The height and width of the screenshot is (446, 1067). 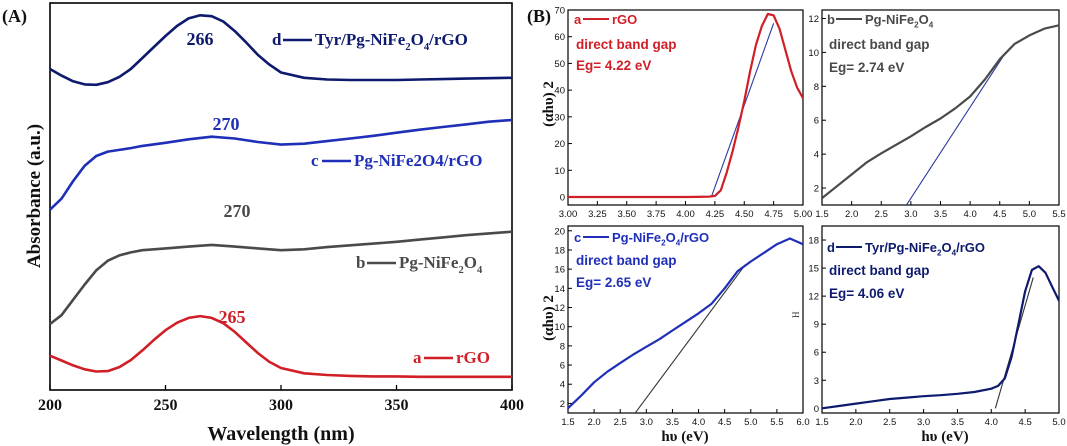 What do you see at coordinates (280, 346) in the screenshot?
I see `a-series-line-a` at bounding box center [280, 346].